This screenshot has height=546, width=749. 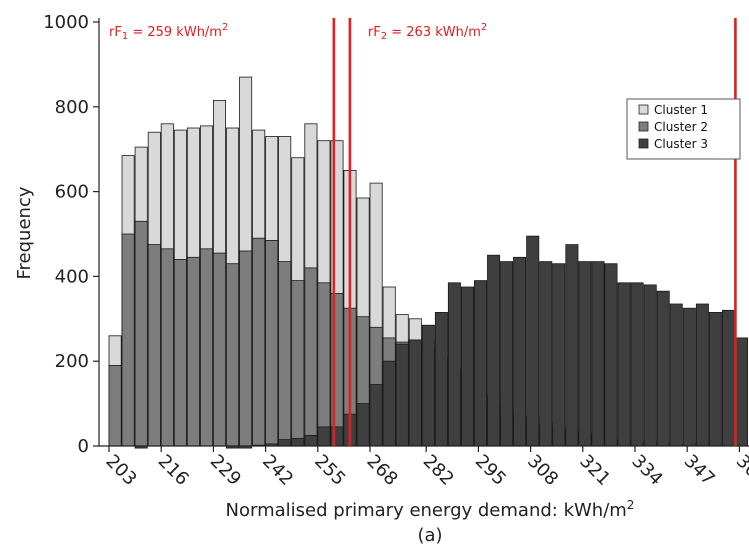 I want to click on threshold-label-2: rF2 = 263 kWh/m2, so click(x=427, y=32).